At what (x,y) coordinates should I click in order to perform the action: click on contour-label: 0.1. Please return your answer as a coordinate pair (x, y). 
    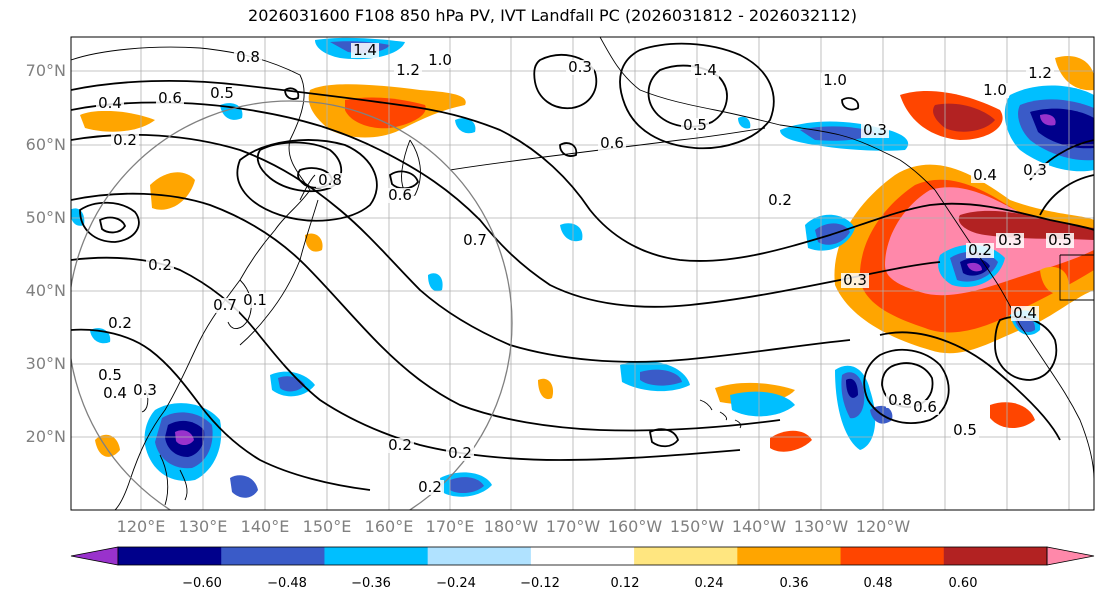
    Looking at the image, I should click on (255, 300).